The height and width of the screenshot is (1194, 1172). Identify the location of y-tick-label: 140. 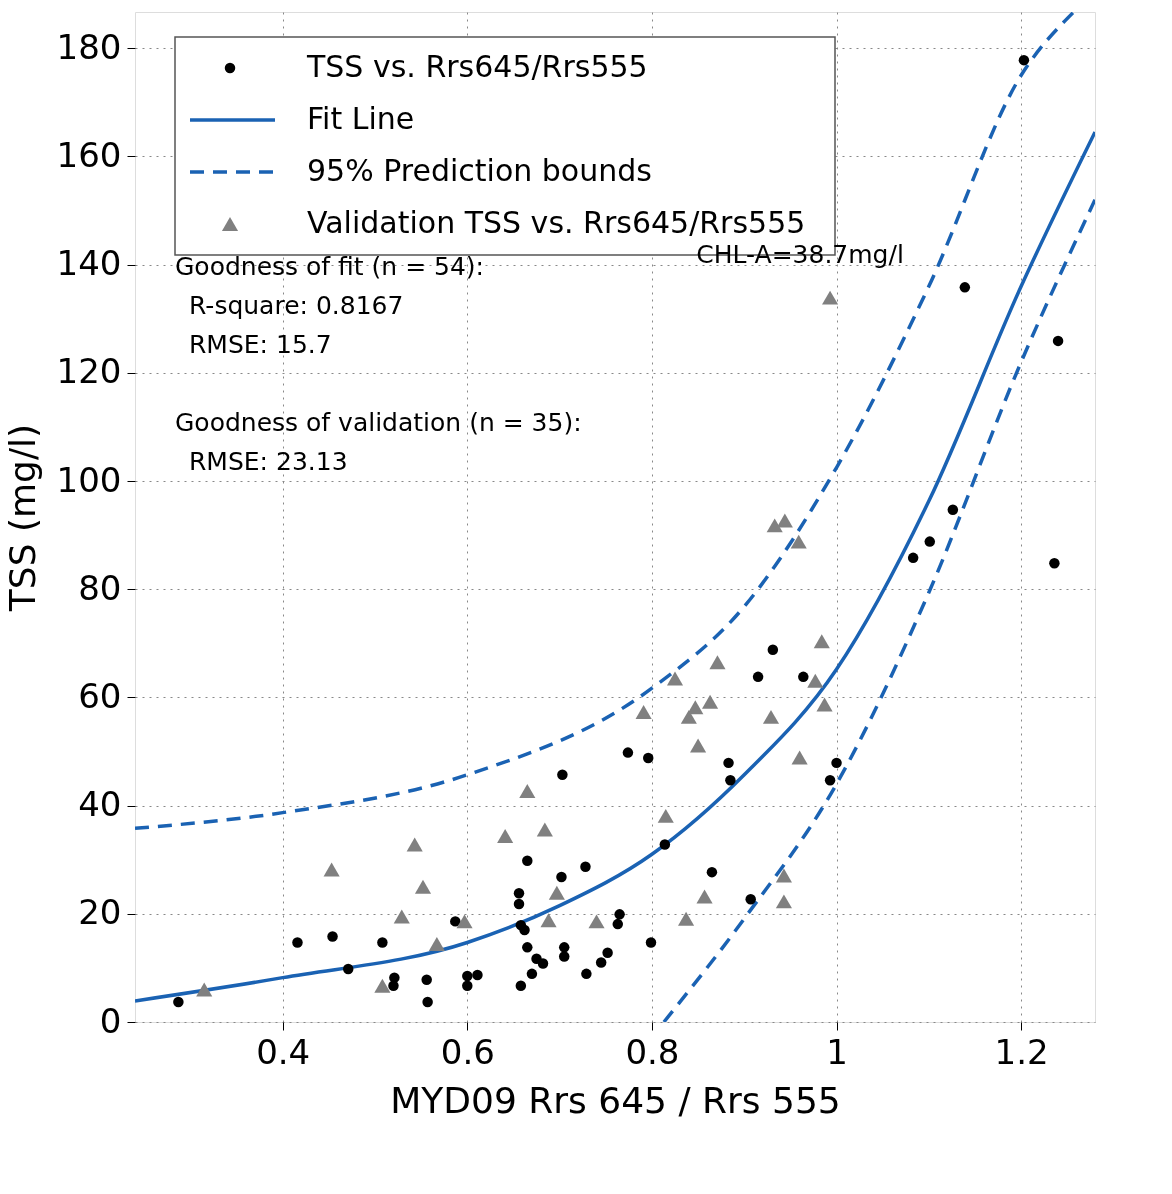
(89, 263).